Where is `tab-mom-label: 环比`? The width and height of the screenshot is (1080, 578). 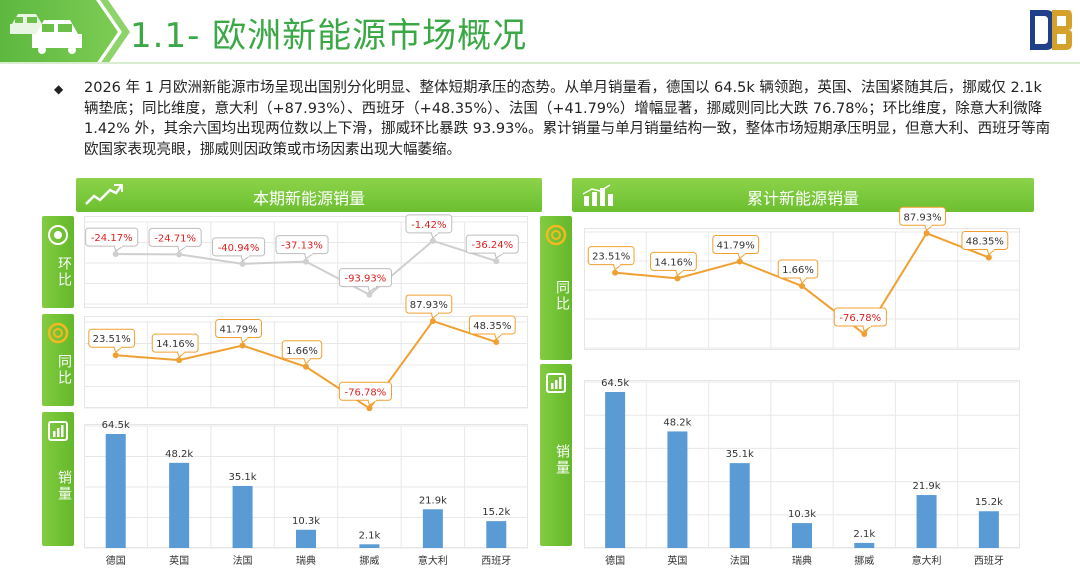 tab-mom-label: 环比 is located at coordinates (64, 272).